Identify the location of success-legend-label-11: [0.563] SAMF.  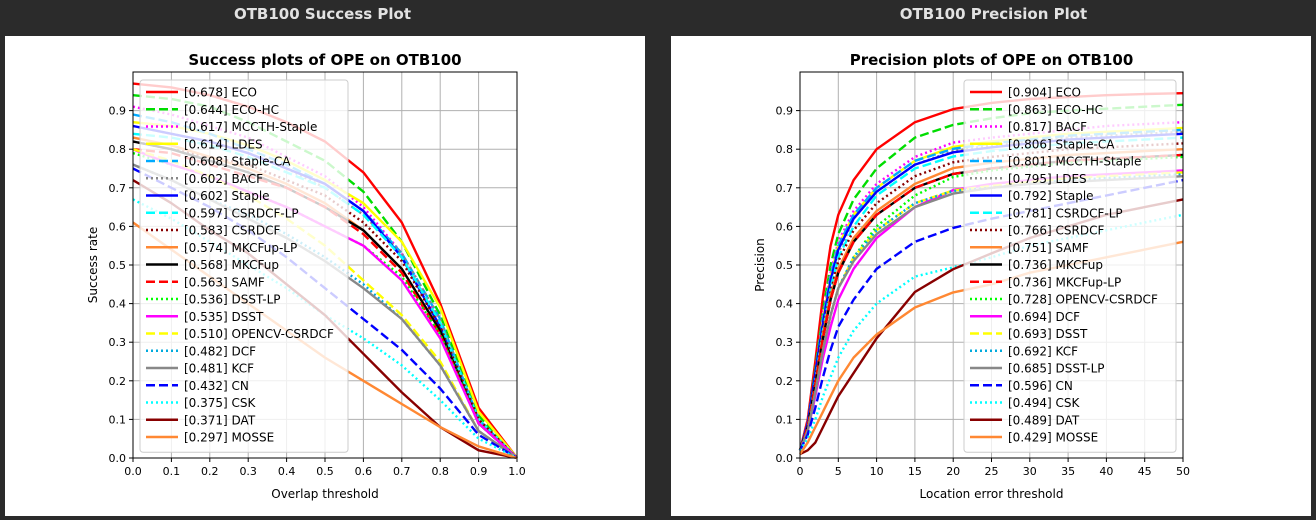
(224, 282).